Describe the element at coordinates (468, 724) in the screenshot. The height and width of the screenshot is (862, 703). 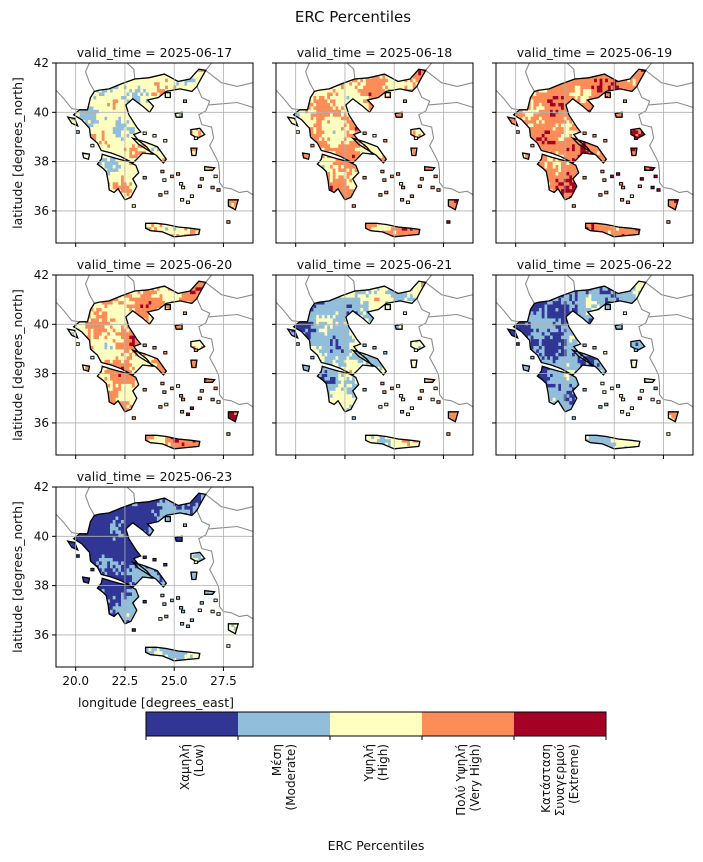
I see `colorbar-swatch` at that location.